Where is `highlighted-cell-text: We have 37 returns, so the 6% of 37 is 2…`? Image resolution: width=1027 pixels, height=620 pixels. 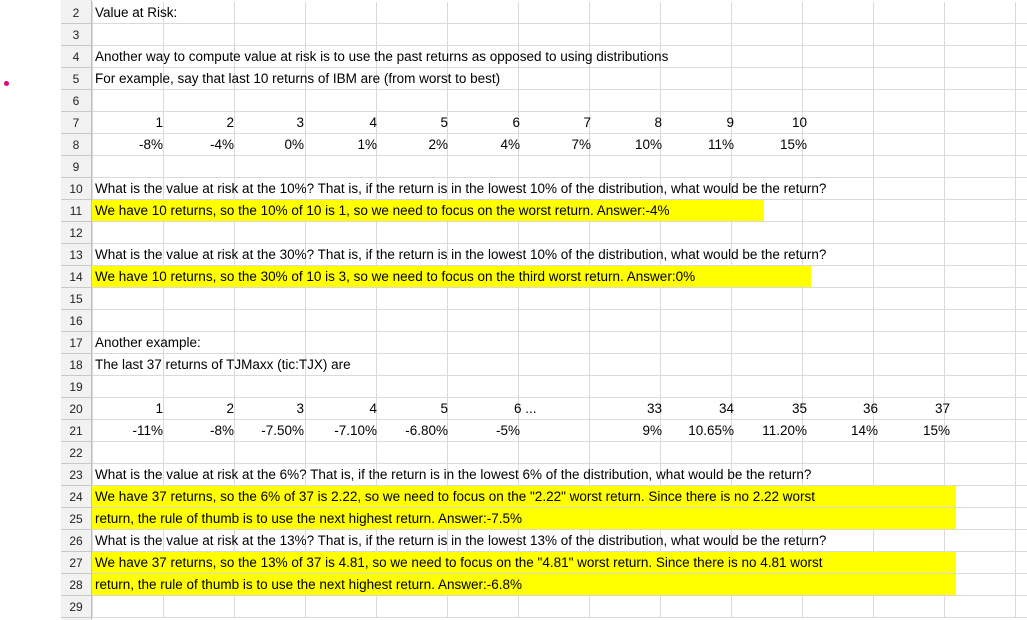
highlighted-cell-text: We have 37 returns, so the 6% of 37 is 2… is located at coordinates (524, 496).